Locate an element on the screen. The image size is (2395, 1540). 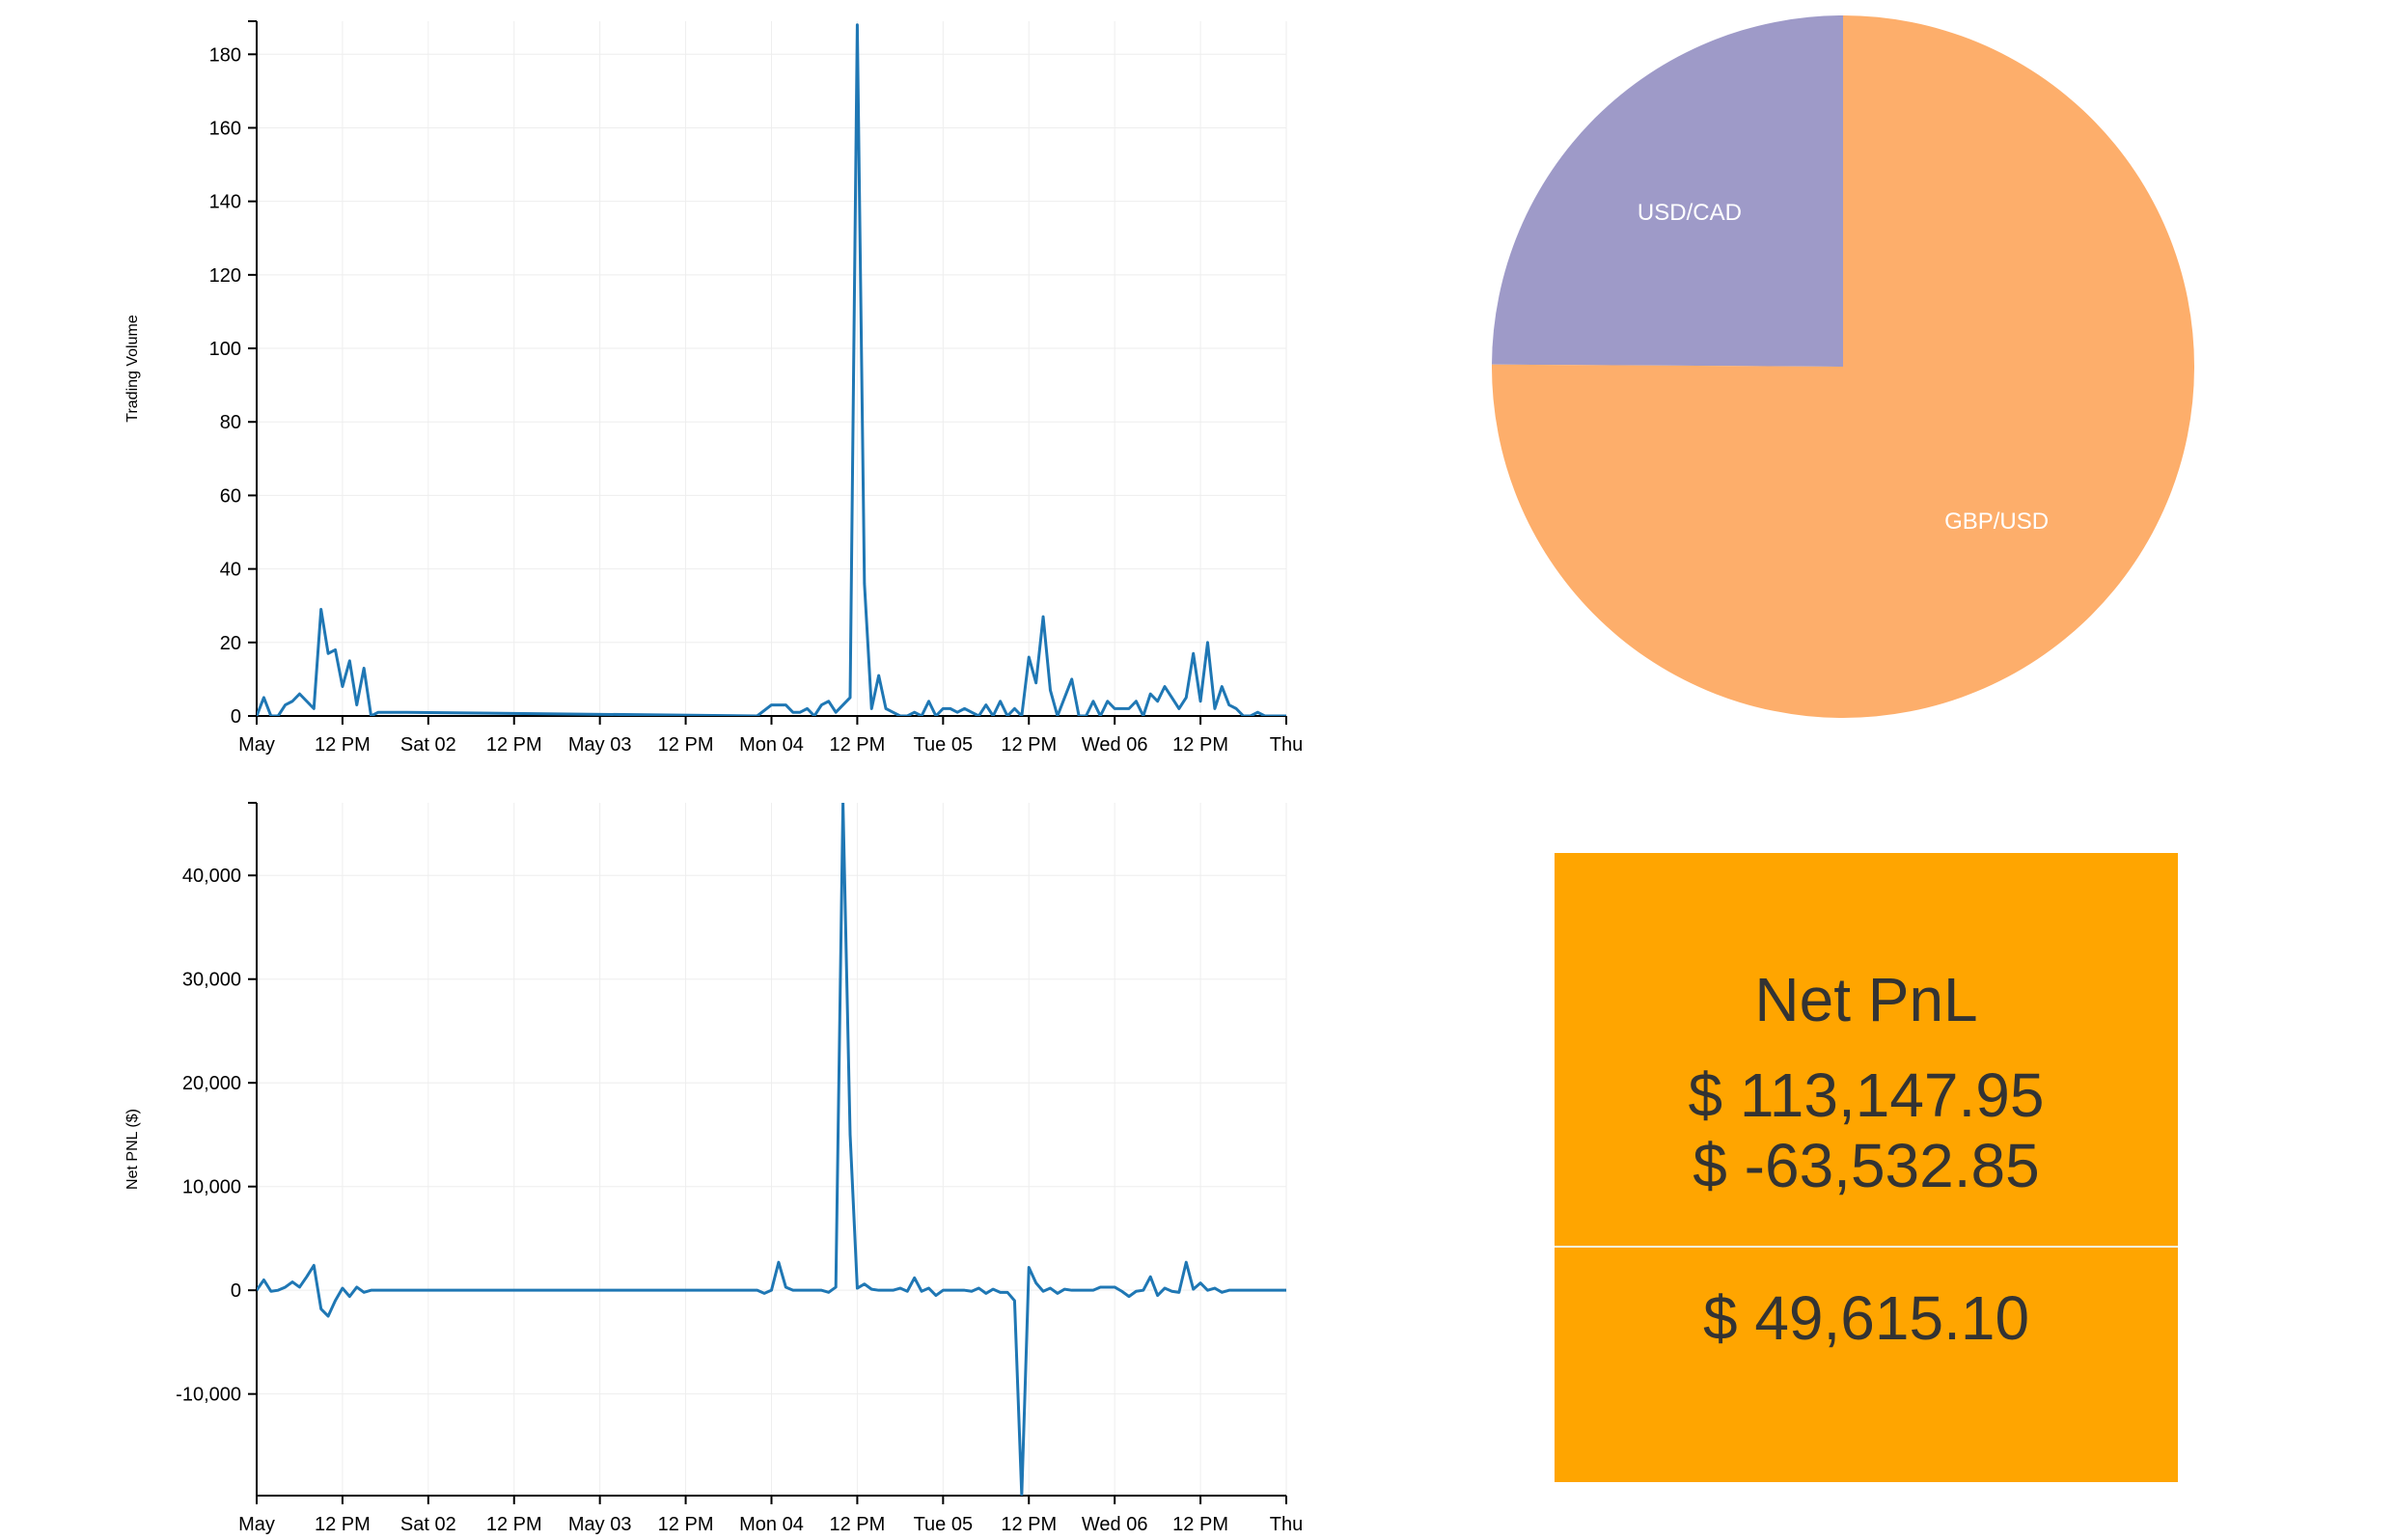
y-axis-label: Net PNL ($) is located at coordinates (132, 1149).